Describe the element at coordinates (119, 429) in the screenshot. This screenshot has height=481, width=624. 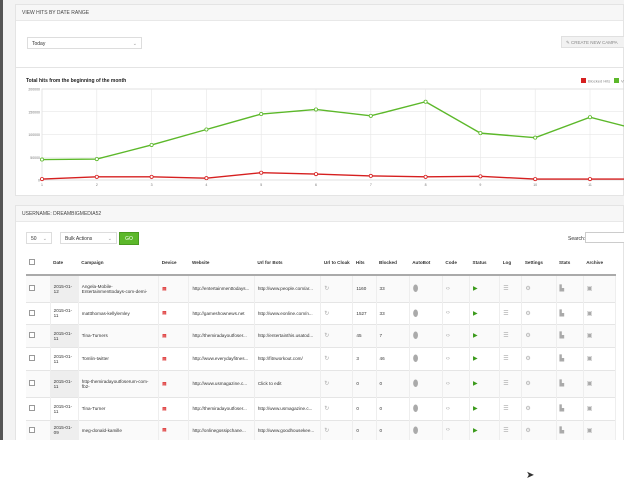
I see `campaign-cell: meg-donald-kamille` at that location.